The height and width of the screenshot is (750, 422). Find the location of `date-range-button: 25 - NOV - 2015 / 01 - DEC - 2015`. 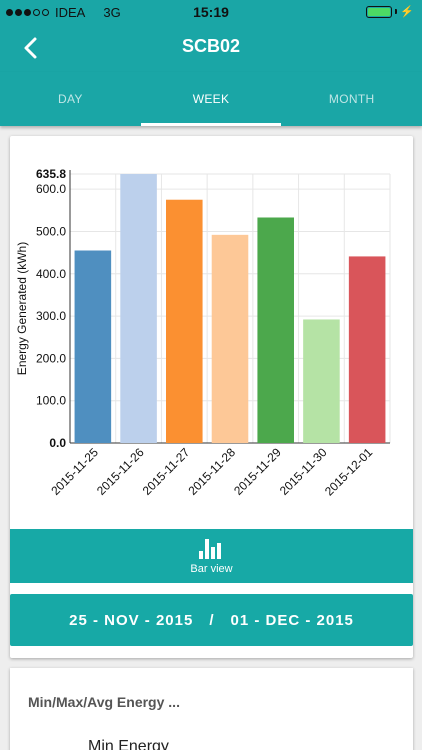

date-range-button: 25 - NOV - 2015 / 01 - DEC - 2015 is located at coordinates (211, 620).